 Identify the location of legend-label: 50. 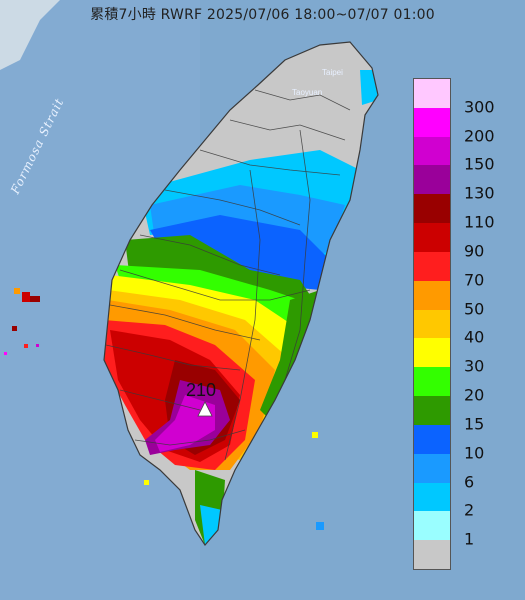
(474, 309).